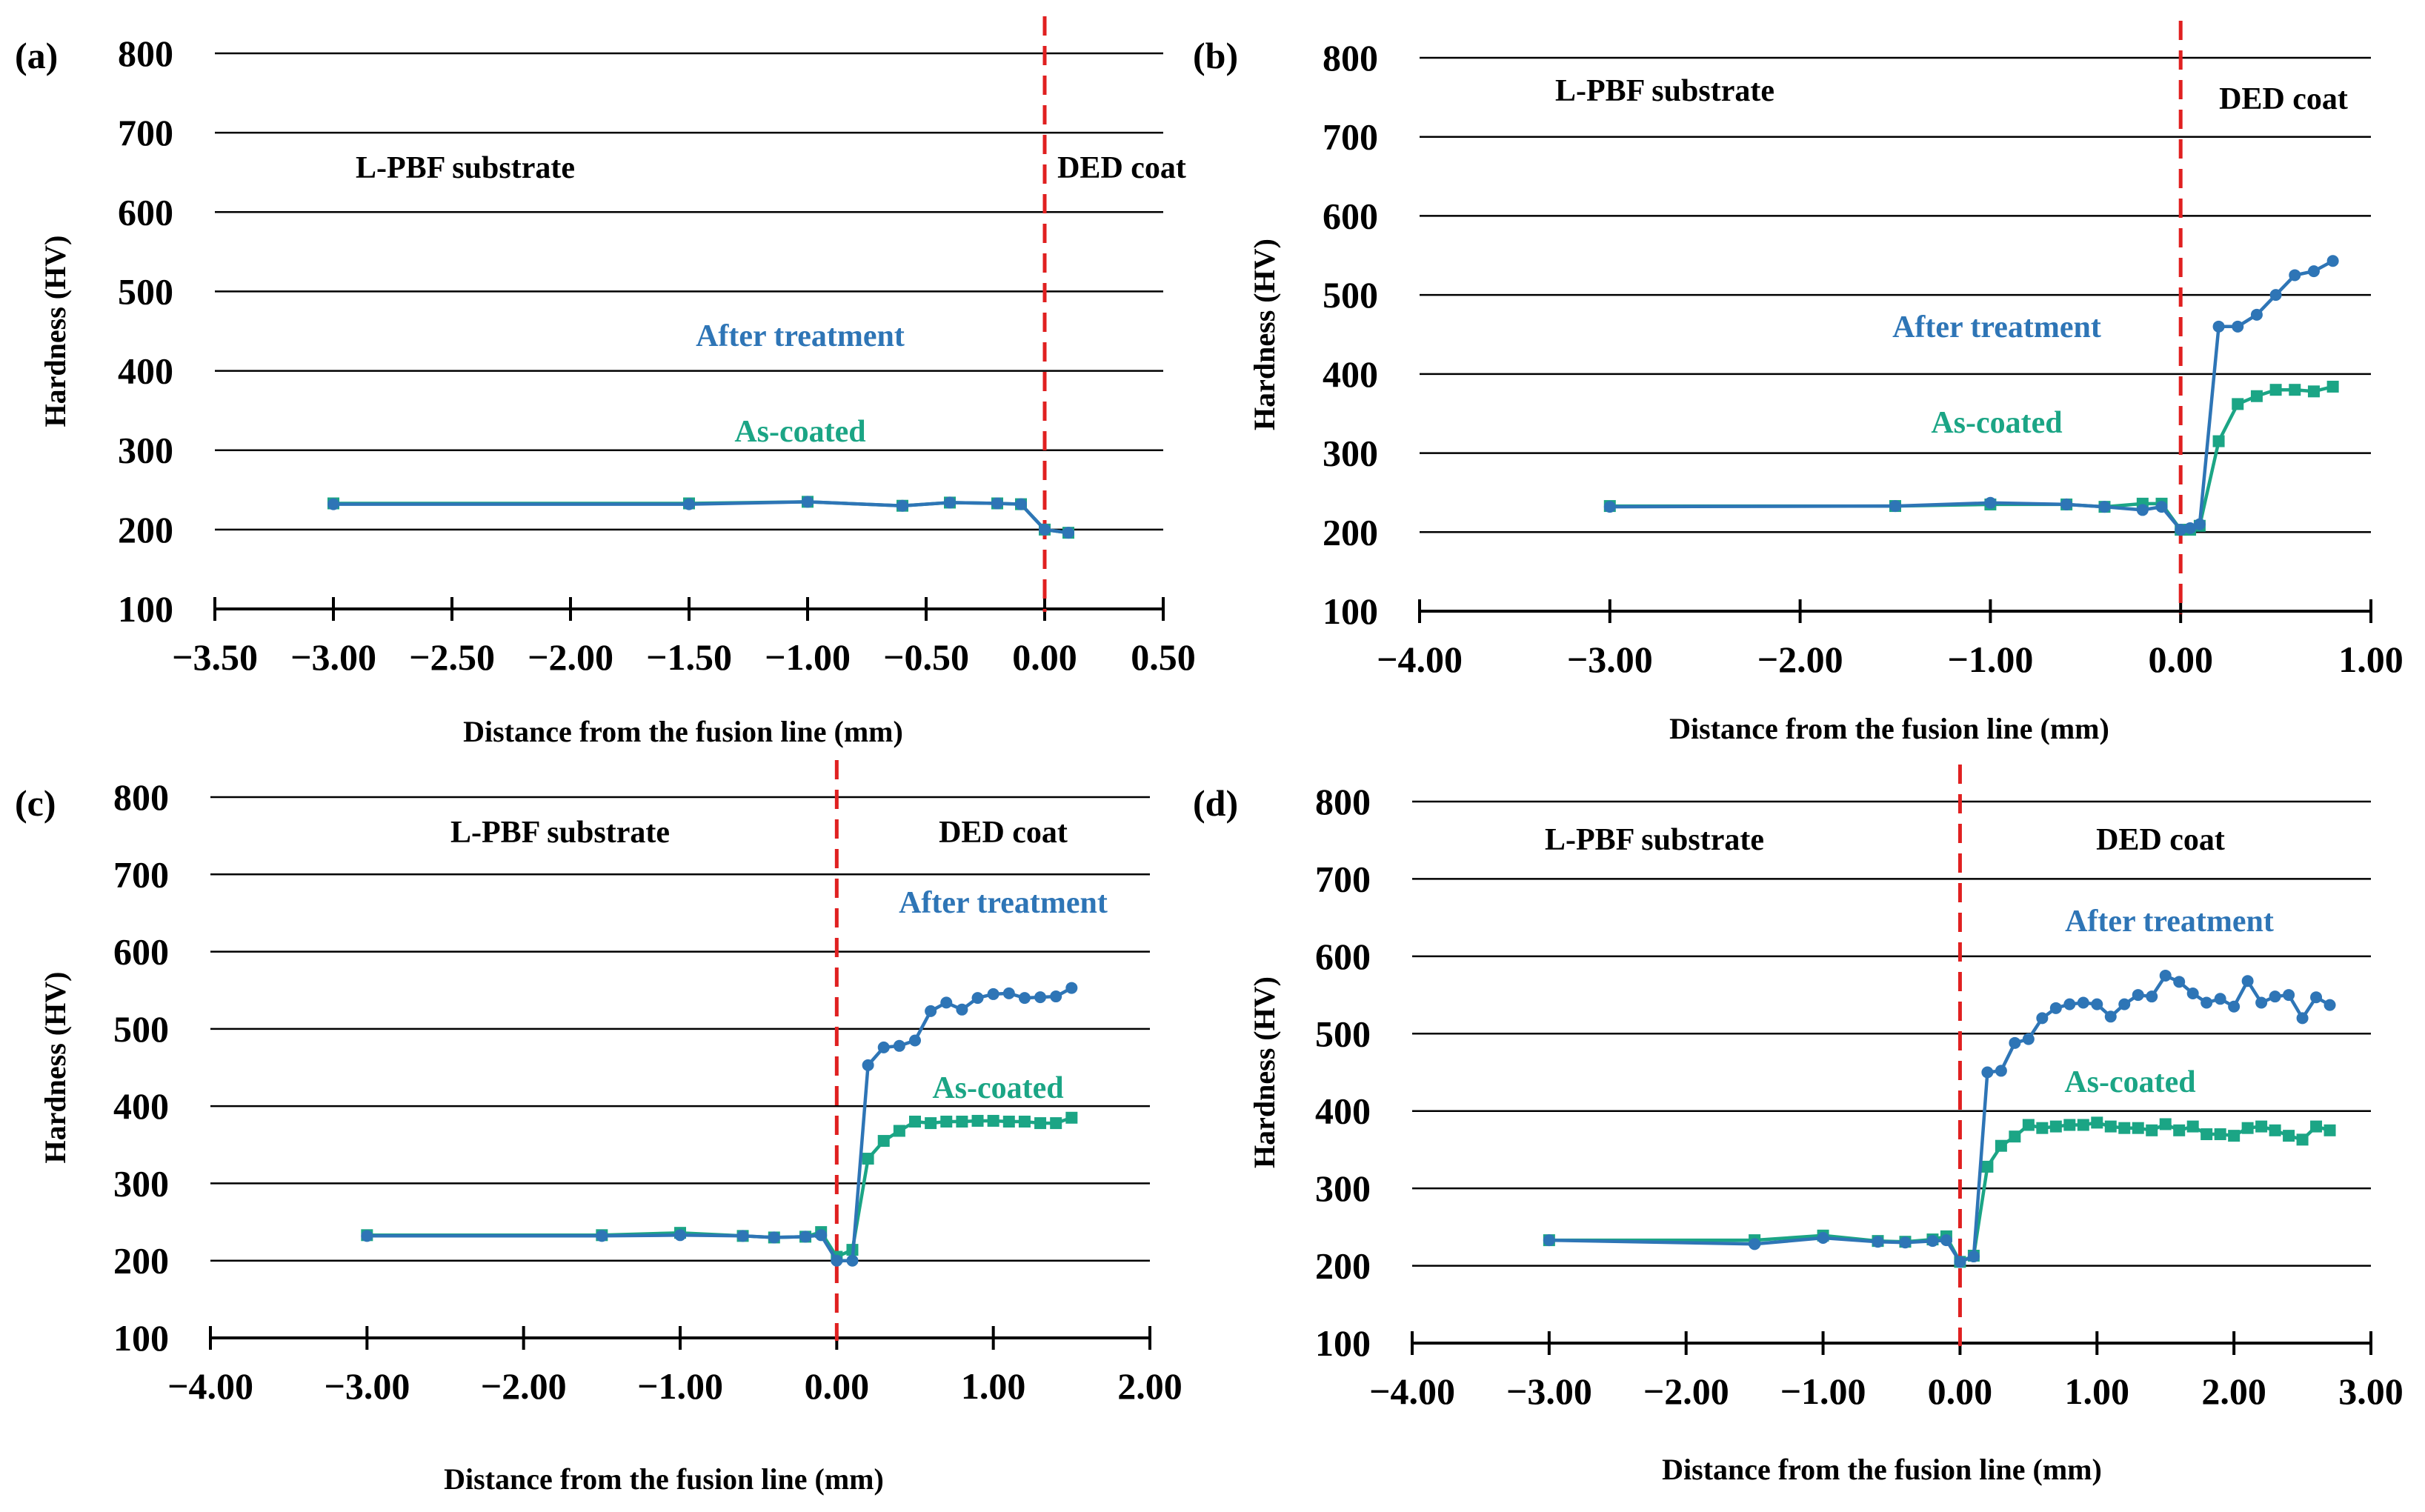 The width and height of the screenshot is (2425, 1512). What do you see at coordinates (2233, 1391) in the screenshot?
I see `x-tick-label: 2.00` at bounding box center [2233, 1391].